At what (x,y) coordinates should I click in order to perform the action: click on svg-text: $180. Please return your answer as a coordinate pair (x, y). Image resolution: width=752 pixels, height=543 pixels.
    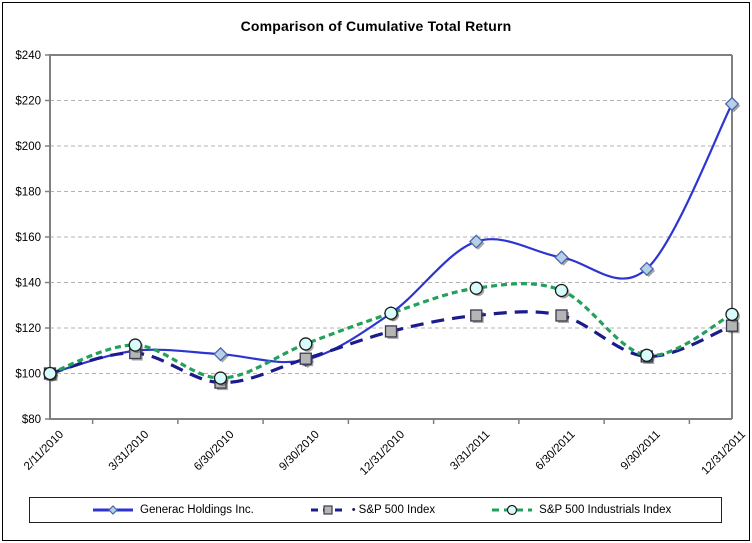
    Looking at the image, I should click on (28, 193).